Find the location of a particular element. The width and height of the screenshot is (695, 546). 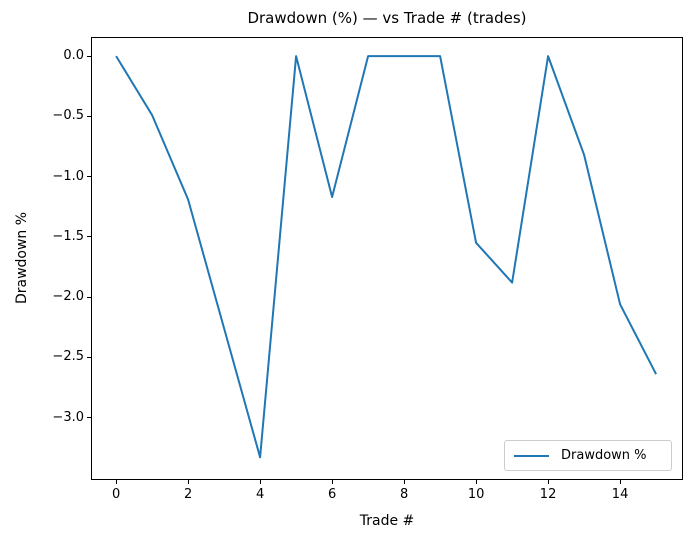

y-tick-label: −2.0 is located at coordinates (68, 297).